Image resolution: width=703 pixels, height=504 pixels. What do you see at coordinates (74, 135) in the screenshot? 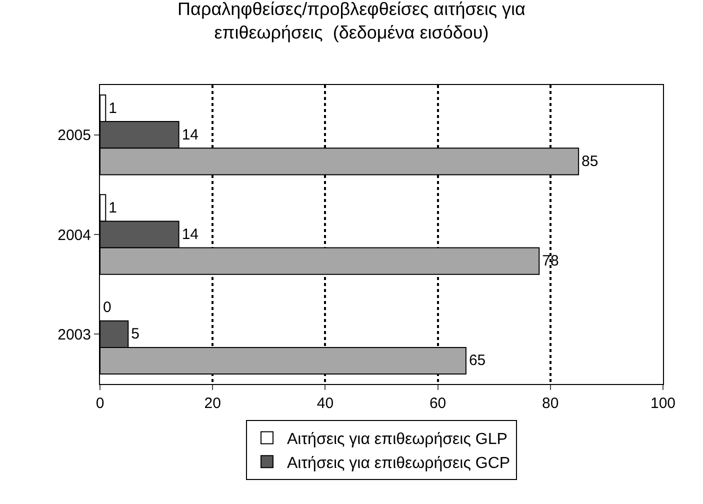
I see `y-tick-label: 2005` at bounding box center [74, 135].